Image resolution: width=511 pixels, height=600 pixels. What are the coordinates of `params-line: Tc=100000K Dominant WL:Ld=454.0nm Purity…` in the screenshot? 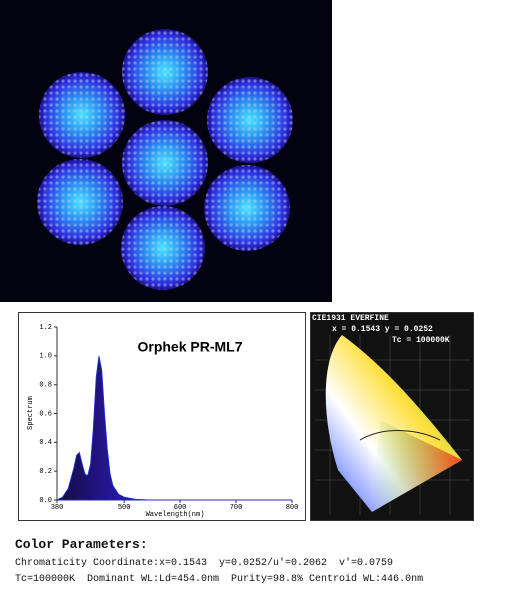 It's located at (219, 579).